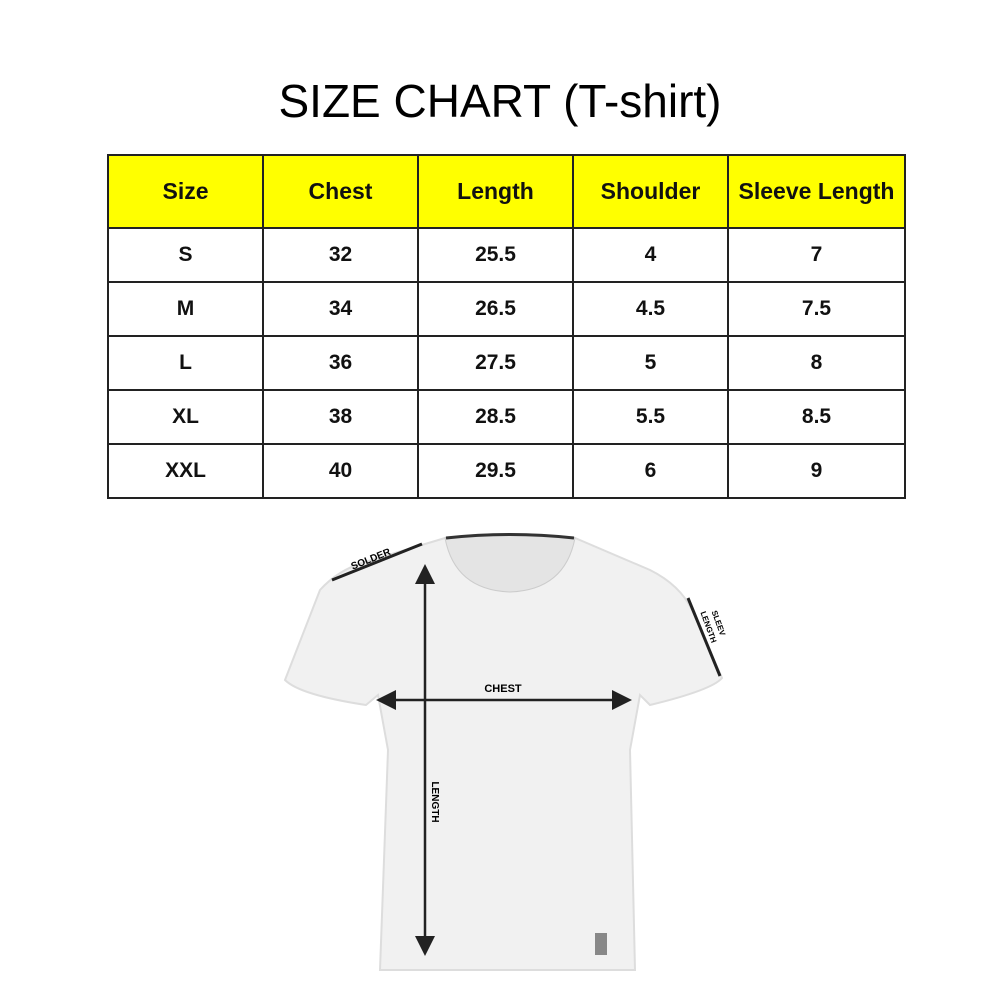  Describe the element at coordinates (434, 801) in the screenshot. I see `length-label: LENGTH` at that location.